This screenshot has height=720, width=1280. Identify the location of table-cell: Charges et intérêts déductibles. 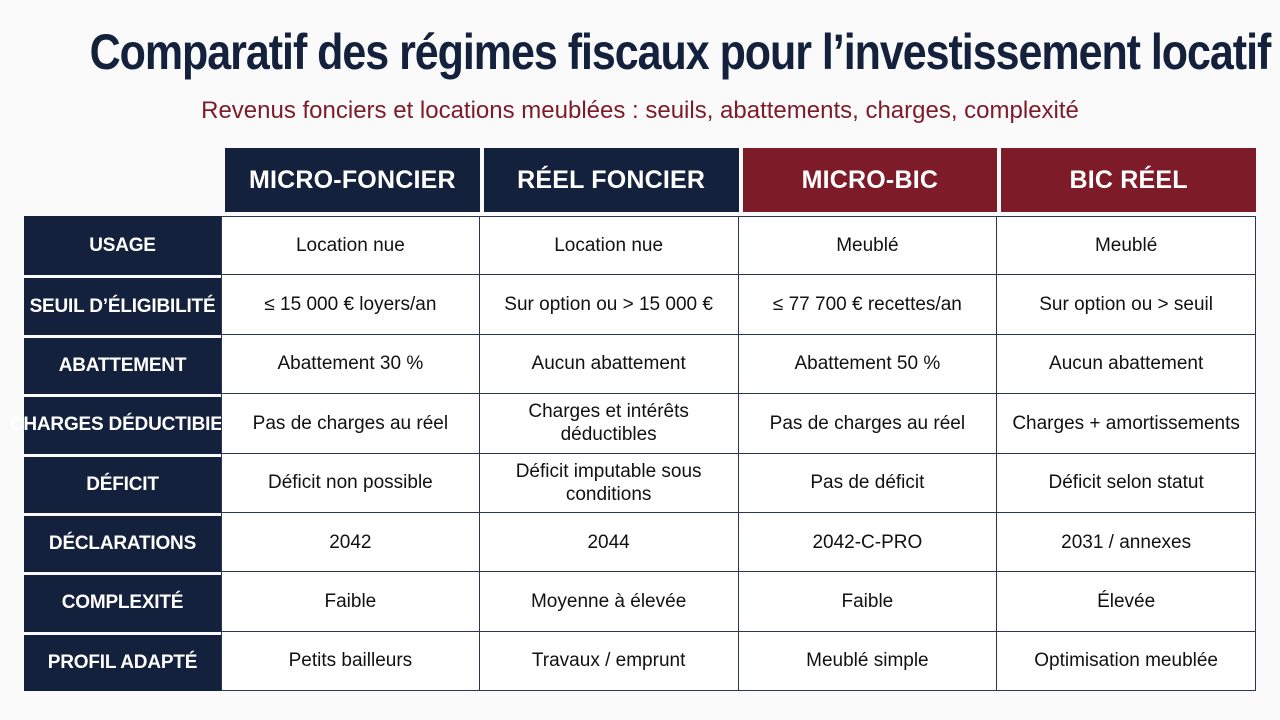
(609, 424).